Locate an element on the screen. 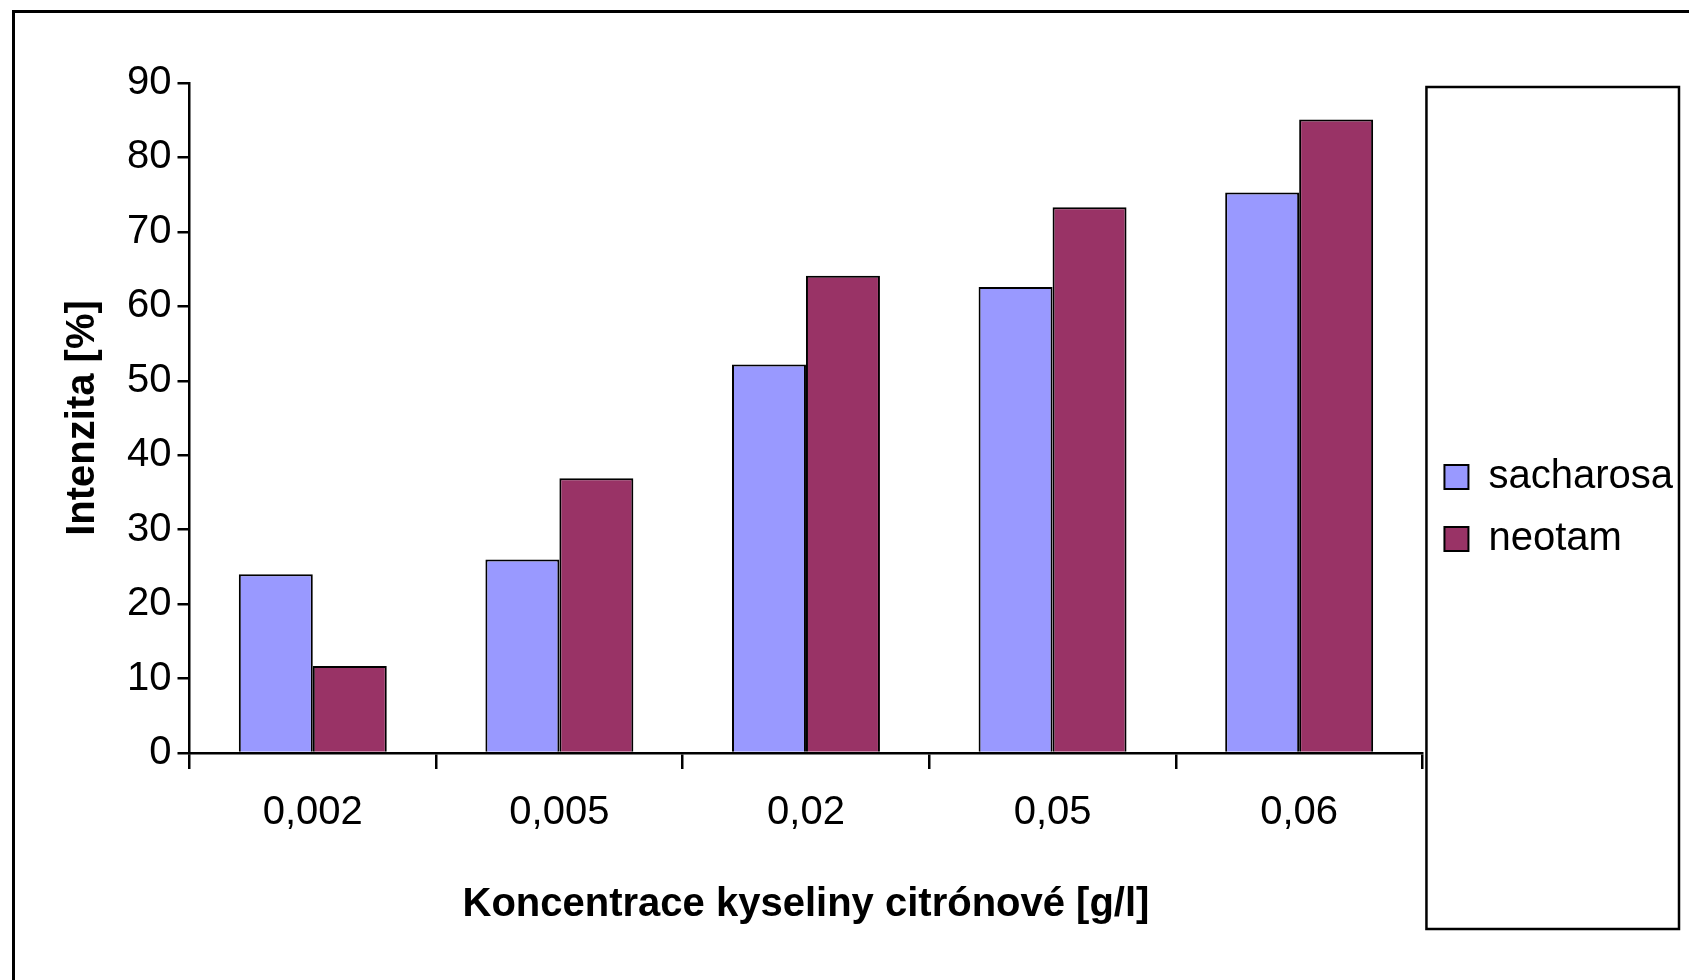 This screenshot has height=980, width=1689. y-tick-label: 50 is located at coordinates (149, 377).